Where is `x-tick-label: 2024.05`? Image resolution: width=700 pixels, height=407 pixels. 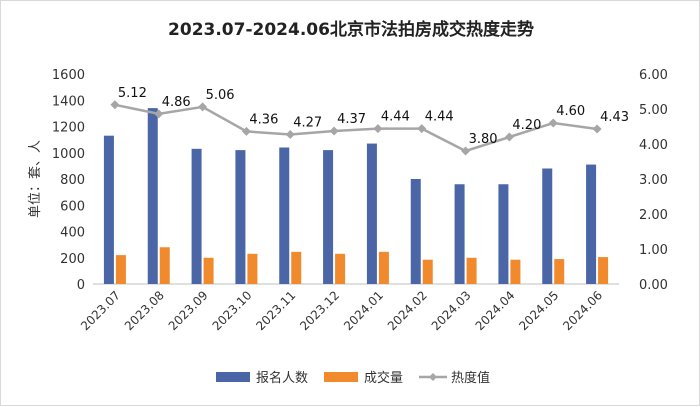
x-tick-label: 2024.05 is located at coordinates (538, 310).